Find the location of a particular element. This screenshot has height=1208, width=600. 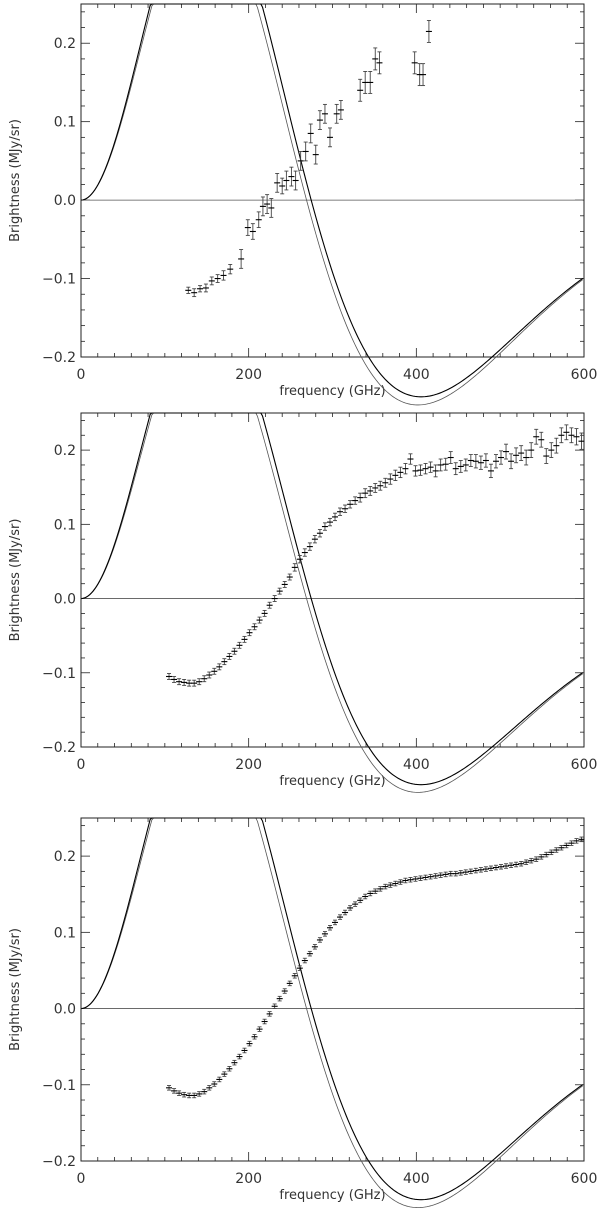

y-axis-label: Brightness (MJy/sr) is located at coordinates (15, 180).